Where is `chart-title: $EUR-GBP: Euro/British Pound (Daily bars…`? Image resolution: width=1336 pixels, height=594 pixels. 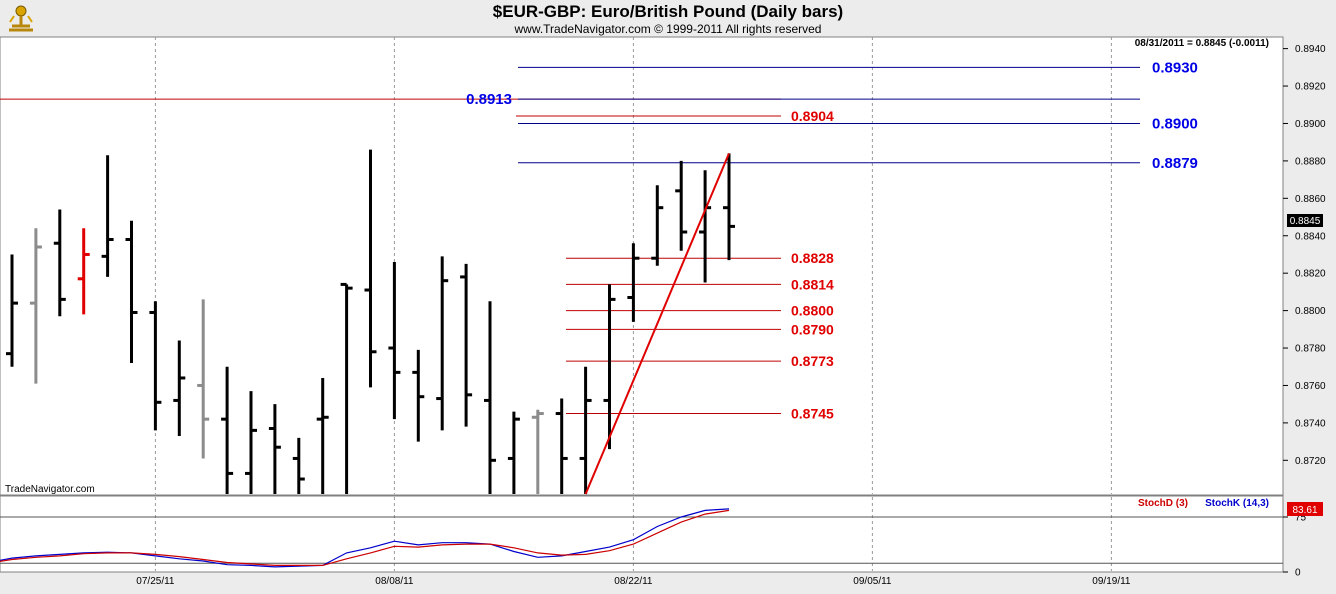
chart-title: $EUR-GBP: Euro/British Pound (Daily bars… is located at coordinates (668, 11).